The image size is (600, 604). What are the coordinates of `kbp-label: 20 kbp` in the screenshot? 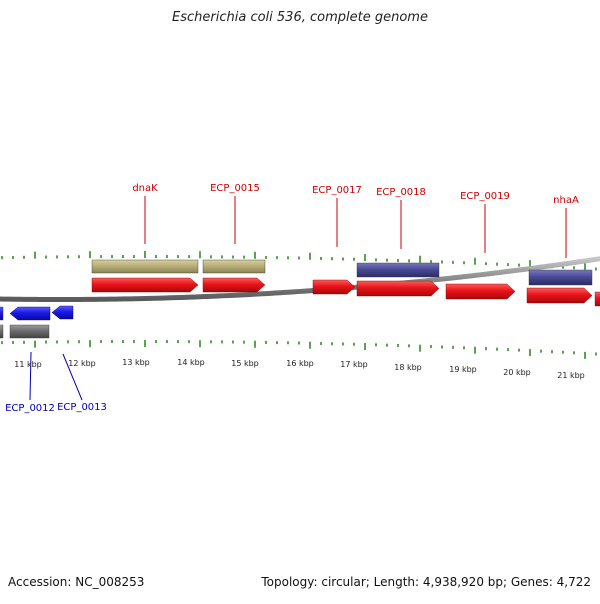 It's located at (517, 372).